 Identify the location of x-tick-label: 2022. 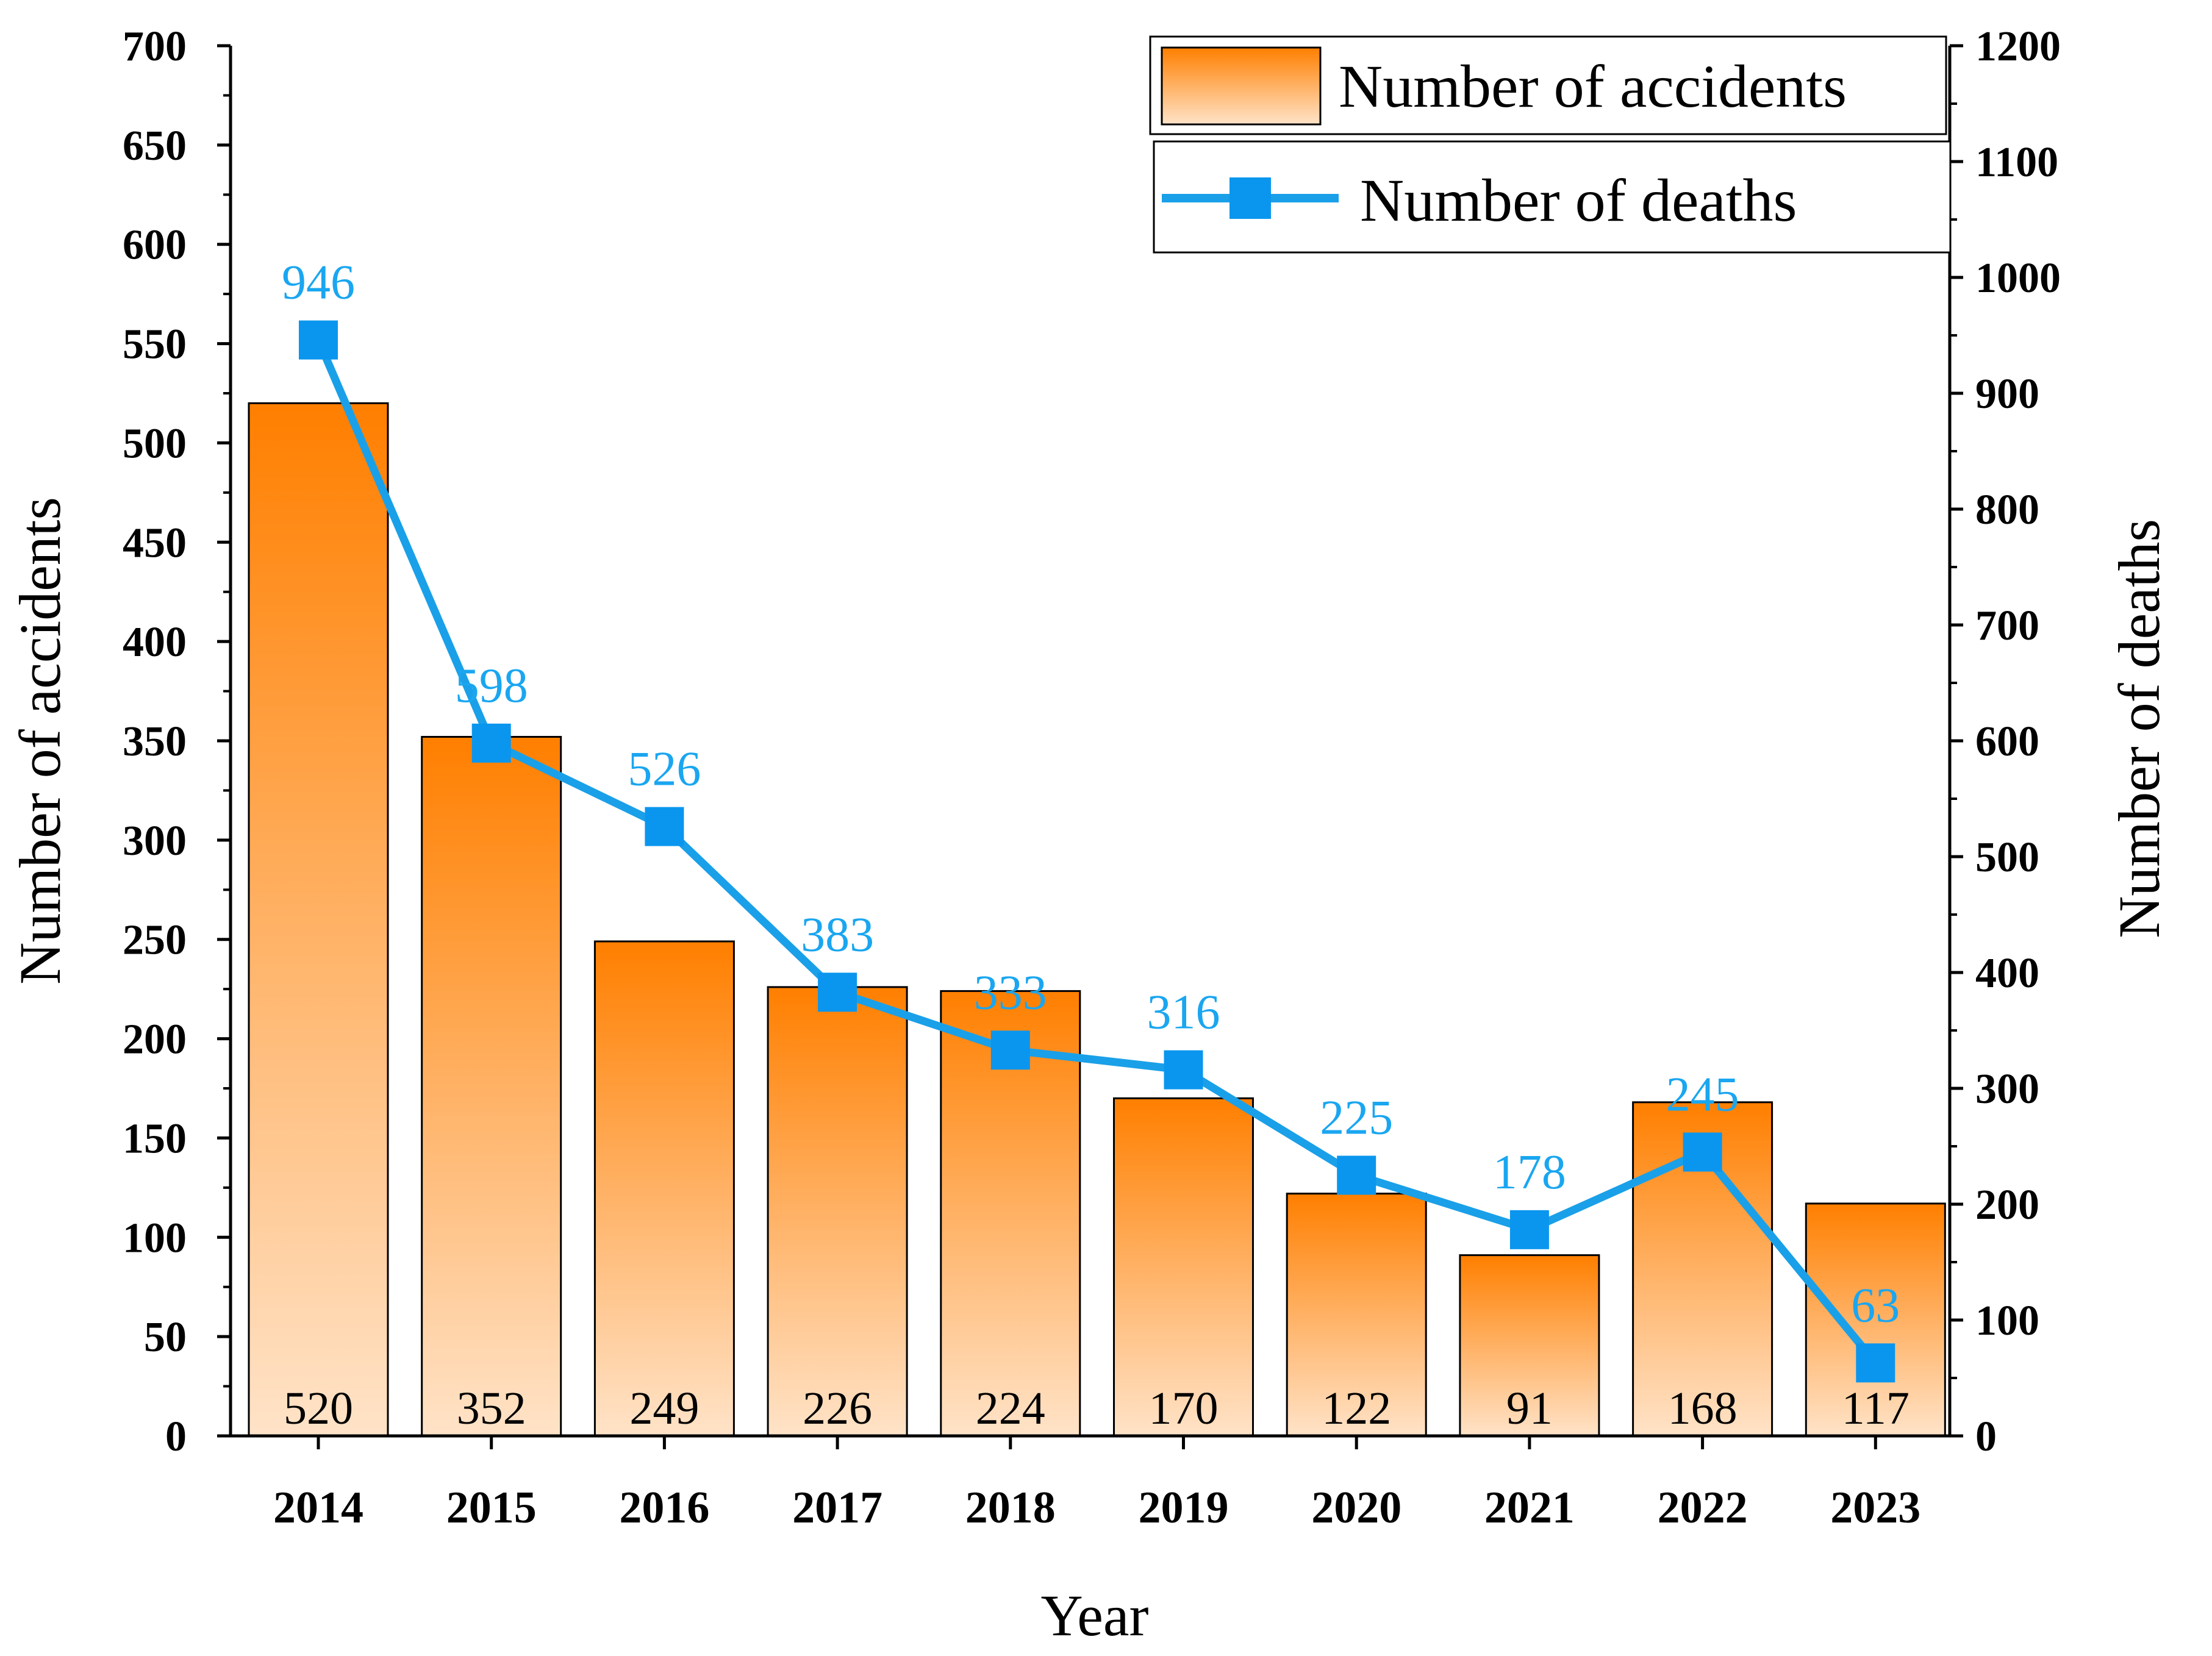
(1703, 1508).